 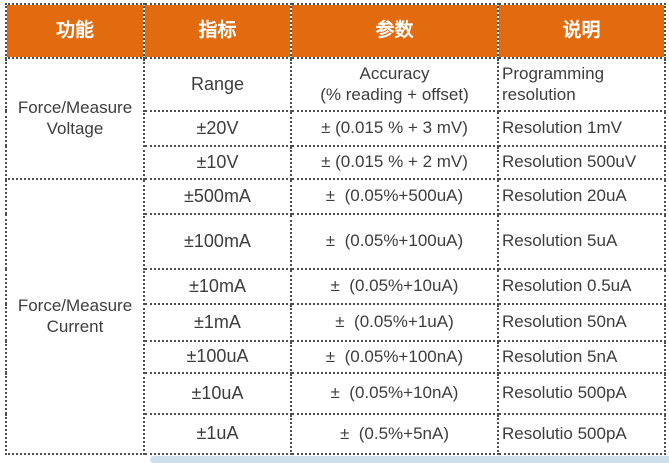 What do you see at coordinates (581, 128) in the screenshot?
I see `desc-cell: Resolution 1mV` at bounding box center [581, 128].